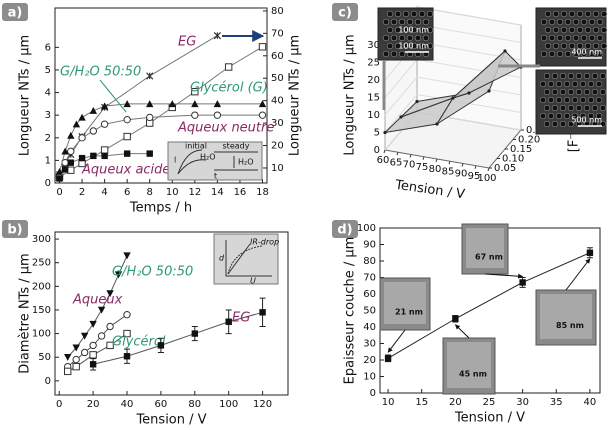  I want to click on series-label: Glycérol (G), so click(229, 88).